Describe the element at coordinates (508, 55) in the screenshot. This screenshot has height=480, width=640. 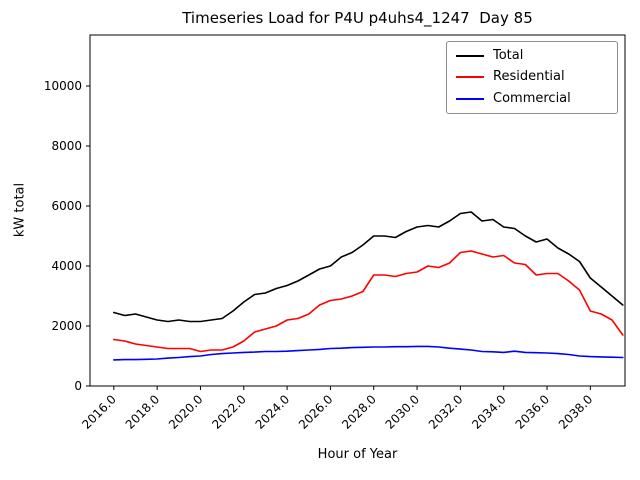
I see `legend-label: Total` at that location.